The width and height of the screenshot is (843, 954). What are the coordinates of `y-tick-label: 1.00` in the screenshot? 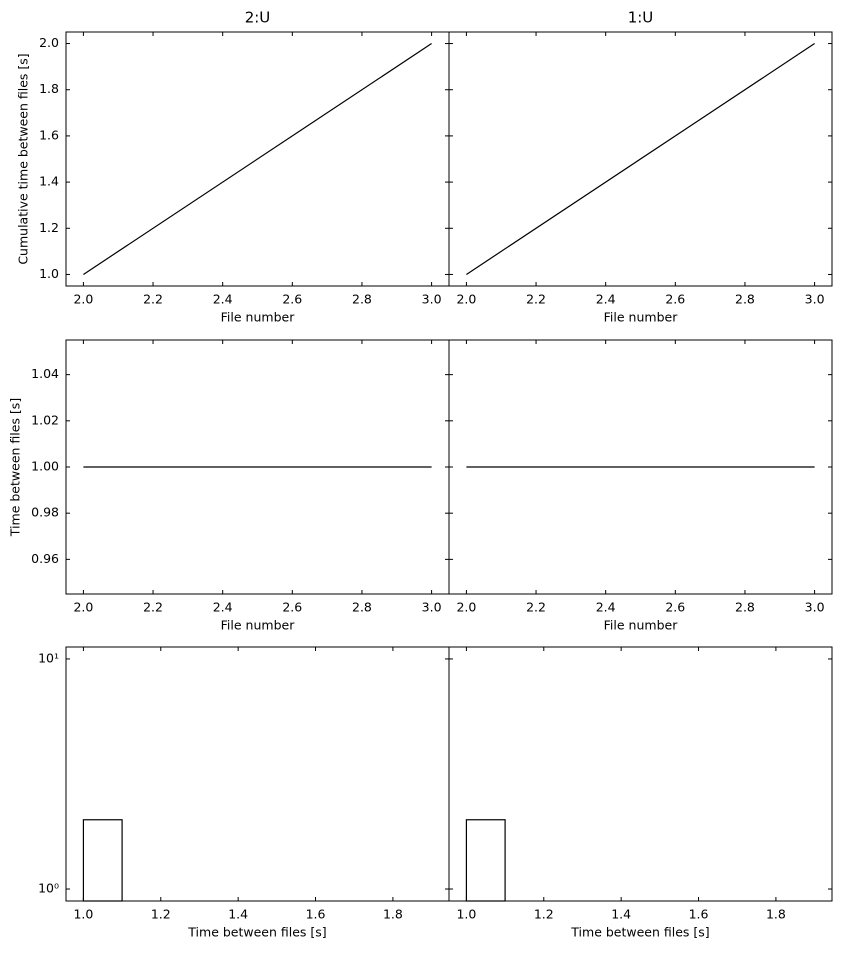 It's located at (45, 466).